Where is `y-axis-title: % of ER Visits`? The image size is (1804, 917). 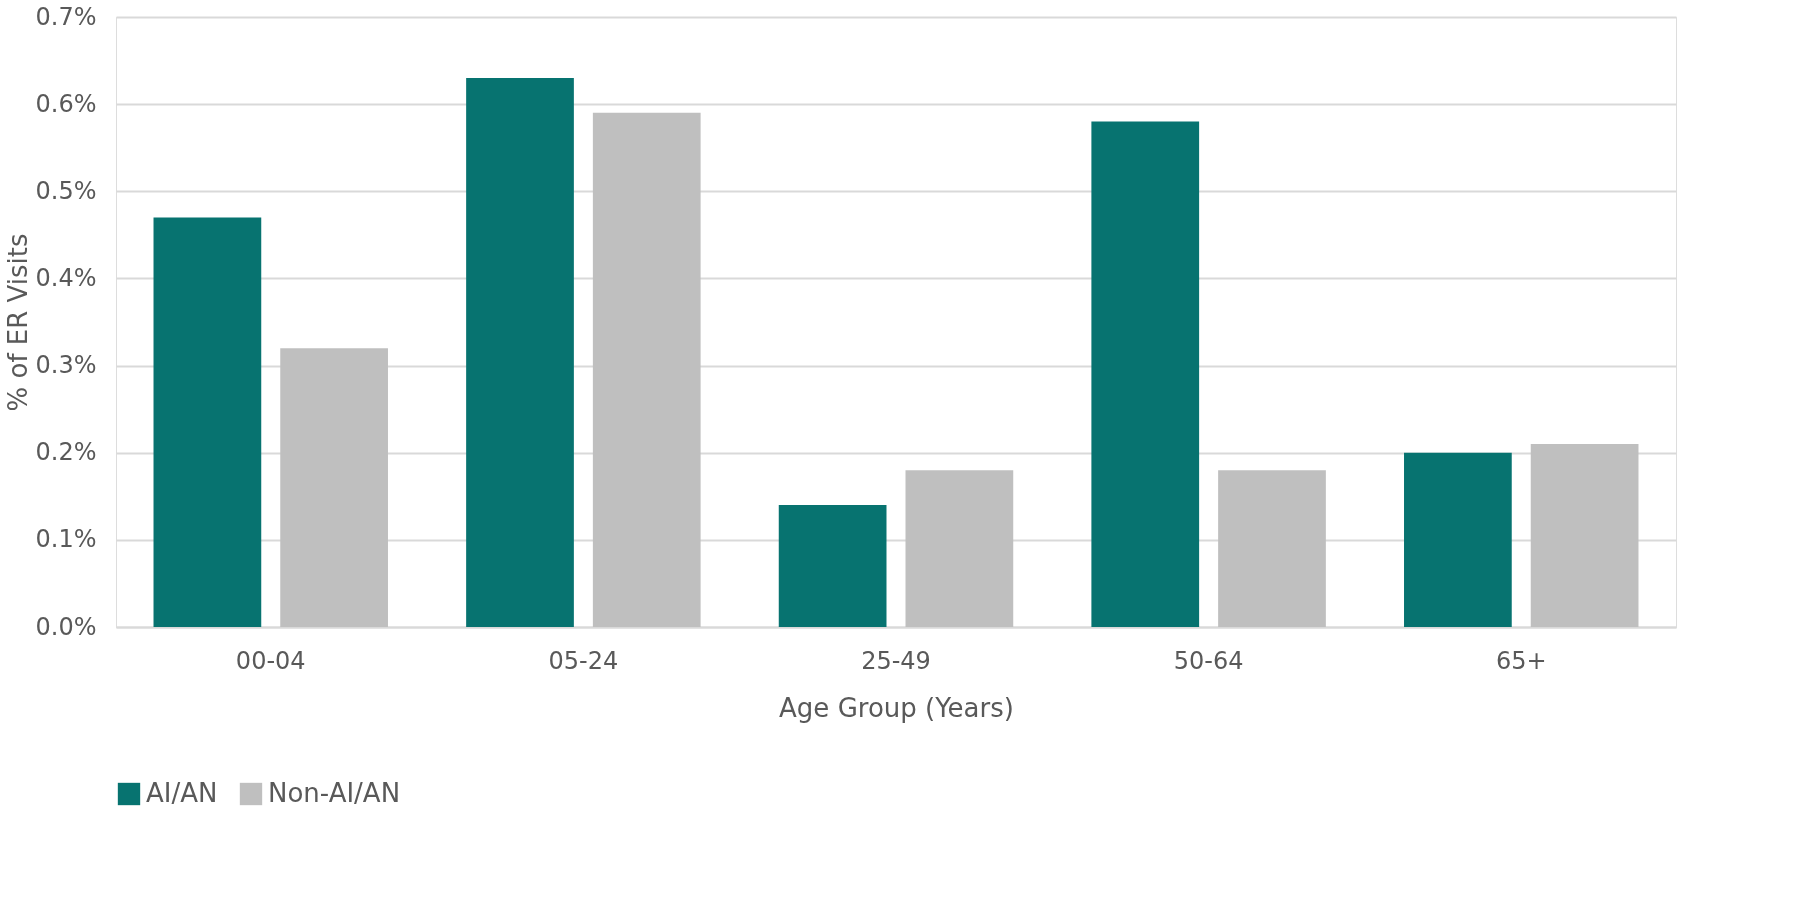
y-axis-title: % of ER Visits is located at coordinates (17, 322).